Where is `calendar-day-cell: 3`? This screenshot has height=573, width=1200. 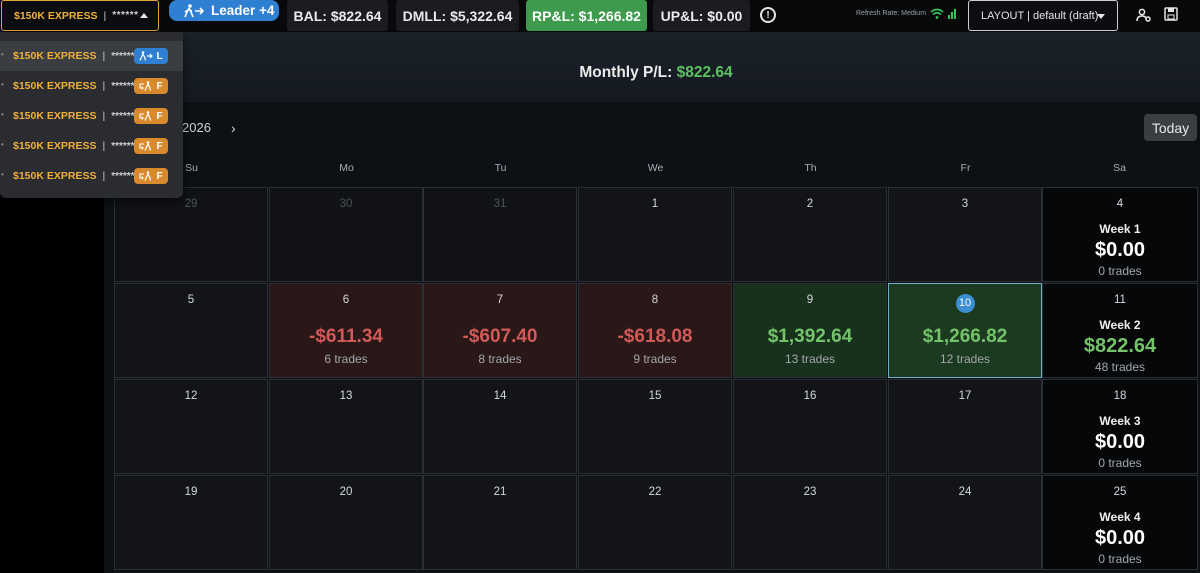 calendar-day-cell: 3 is located at coordinates (965, 234).